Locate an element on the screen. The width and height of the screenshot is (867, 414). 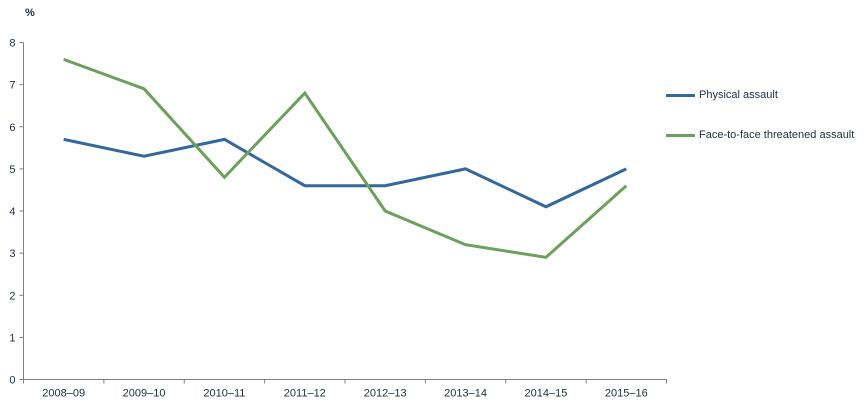
legend-line-swatch-blue is located at coordinates (680, 95).